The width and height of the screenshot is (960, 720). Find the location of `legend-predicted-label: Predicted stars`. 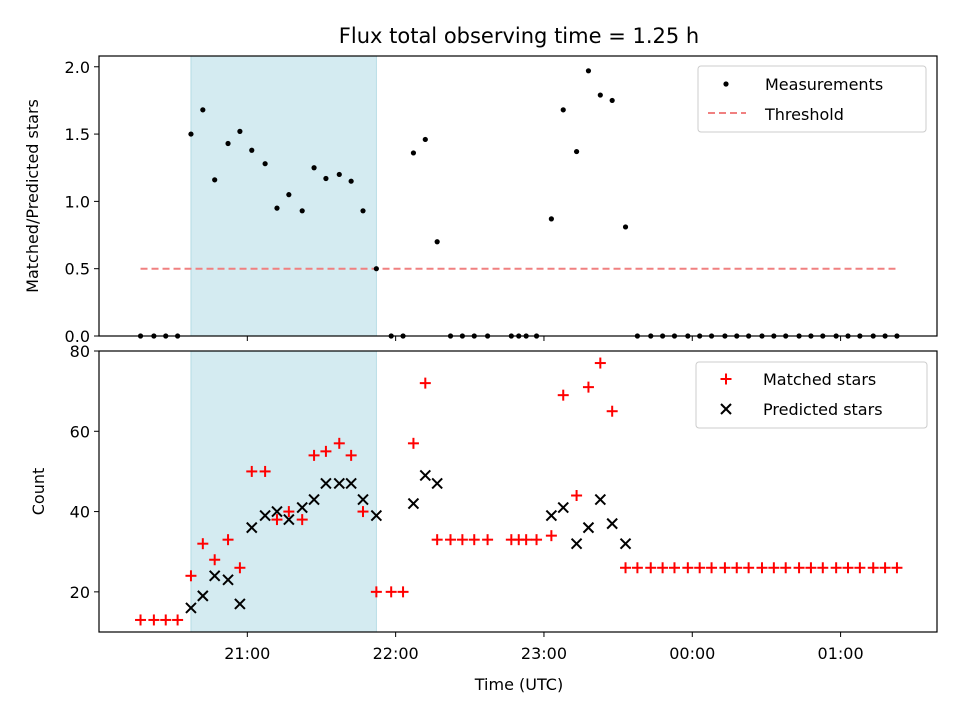

legend-predicted-label: Predicted stars is located at coordinates (823, 409).